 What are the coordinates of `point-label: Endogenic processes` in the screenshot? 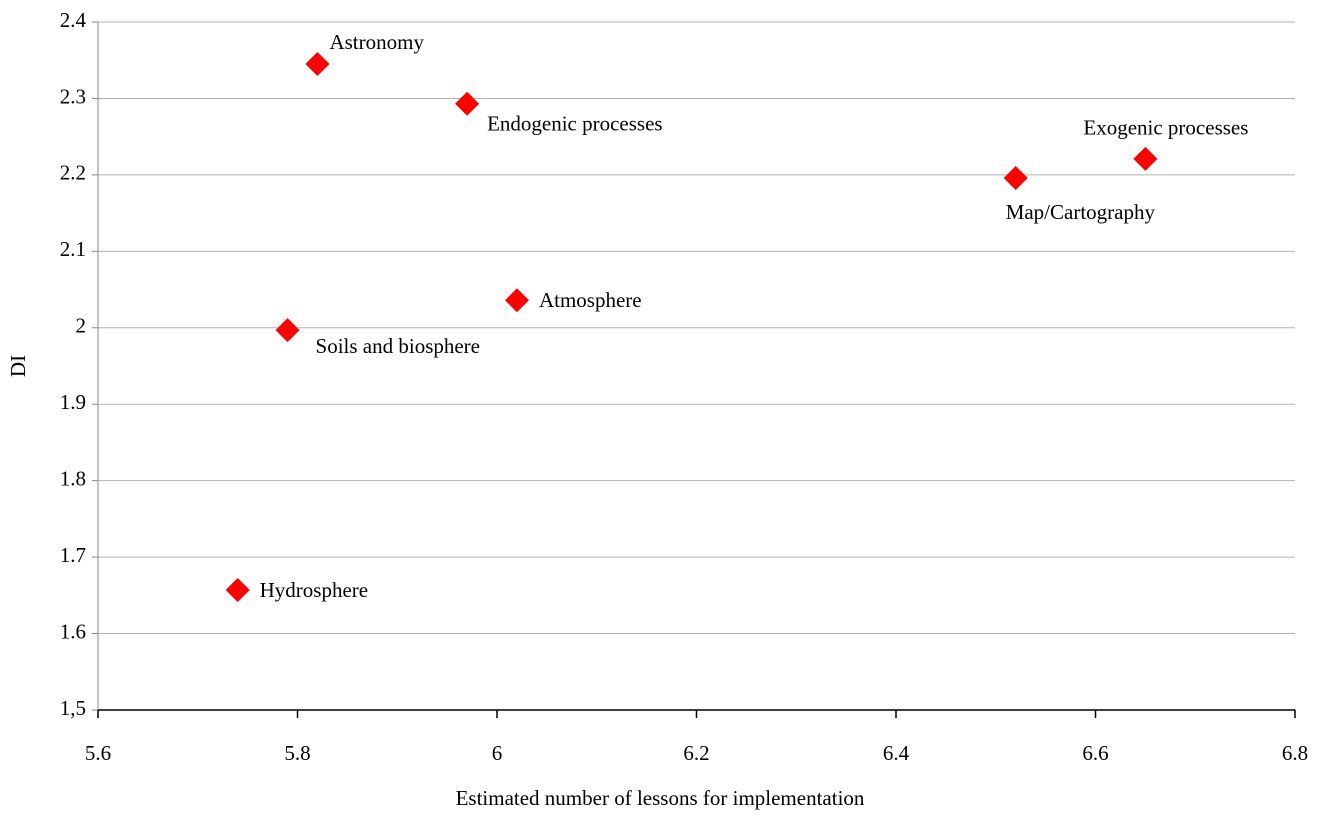 It's located at (575, 124).